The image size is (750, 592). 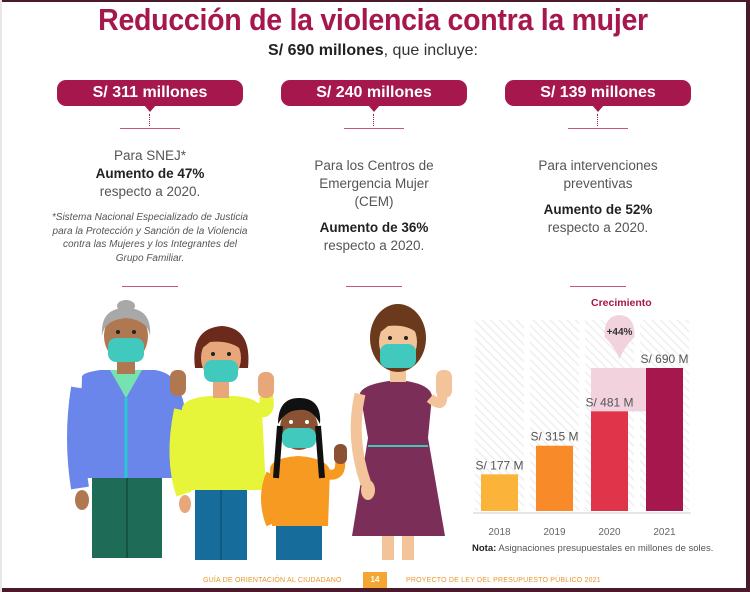 What do you see at coordinates (664, 439) in the screenshot?
I see `bar-2021` at bounding box center [664, 439].